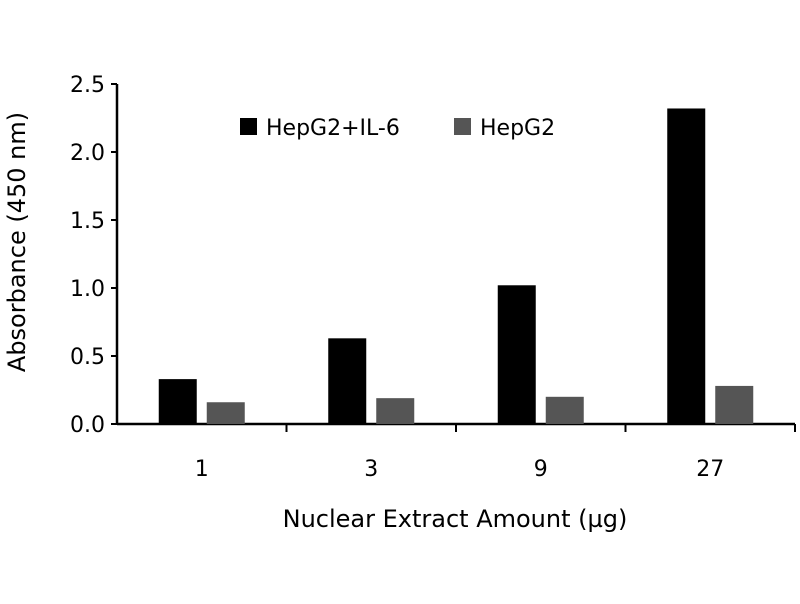 The image size is (800, 604). Describe the element at coordinates (371, 469) in the screenshot. I see `x-tick-label: 3` at that location.